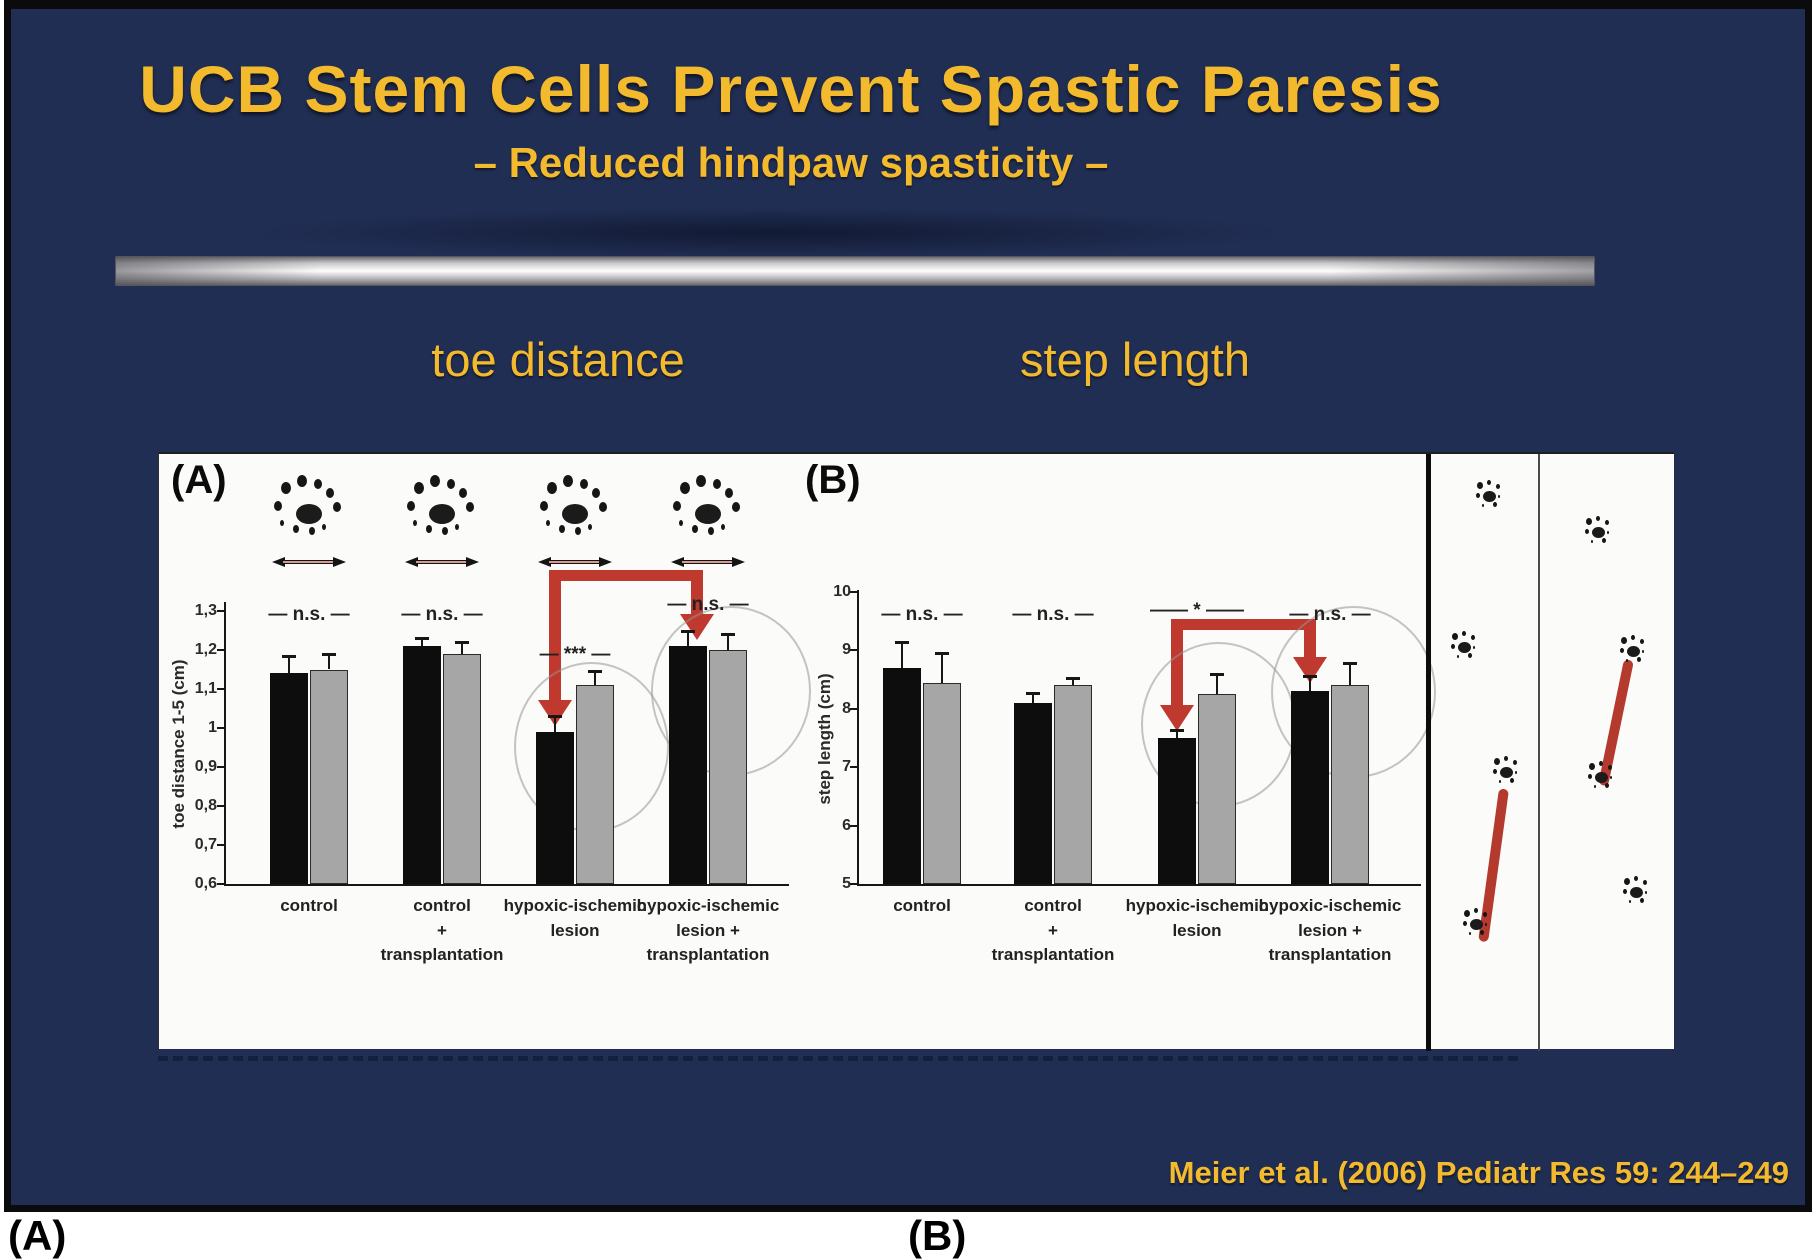 The image size is (1818, 1259). Describe the element at coordinates (205, 766) in the screenshot. I see `y-tick-label: 0,9` at that location.